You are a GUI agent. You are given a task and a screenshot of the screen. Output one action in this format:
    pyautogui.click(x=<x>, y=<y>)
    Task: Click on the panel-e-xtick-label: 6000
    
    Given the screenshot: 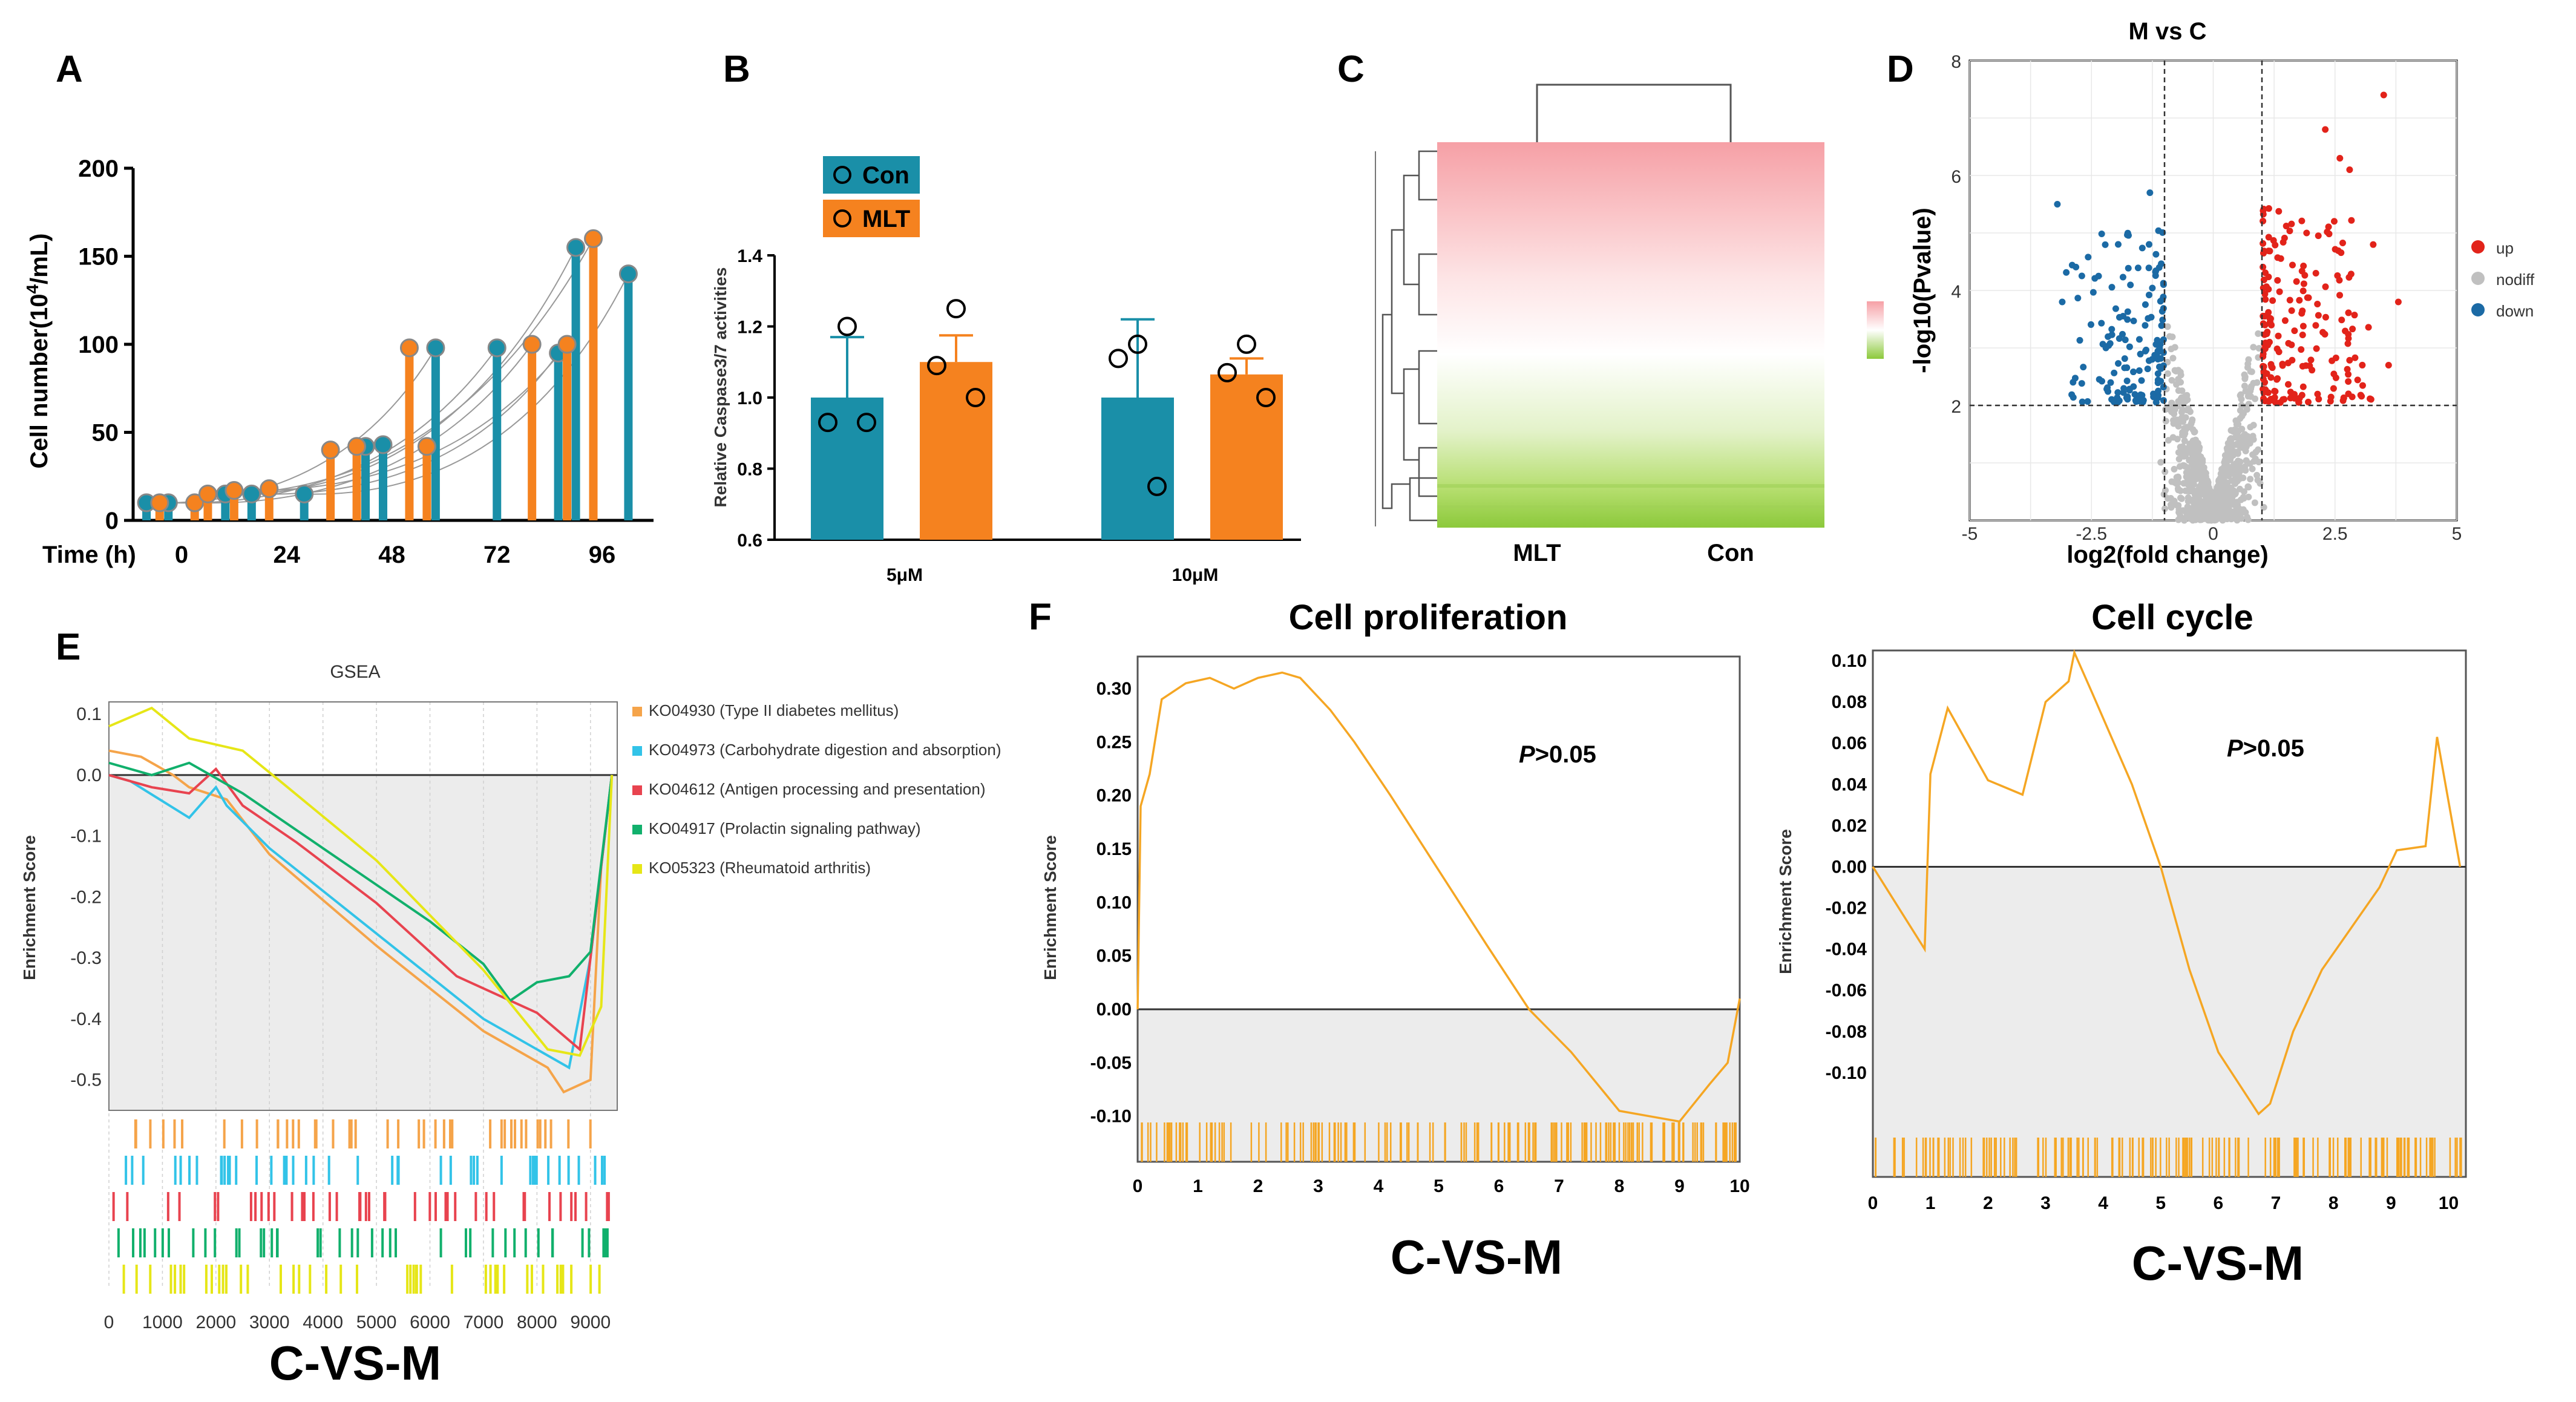 What is the action you would take?
    pyautogui.click(x=430, y=1322)
    